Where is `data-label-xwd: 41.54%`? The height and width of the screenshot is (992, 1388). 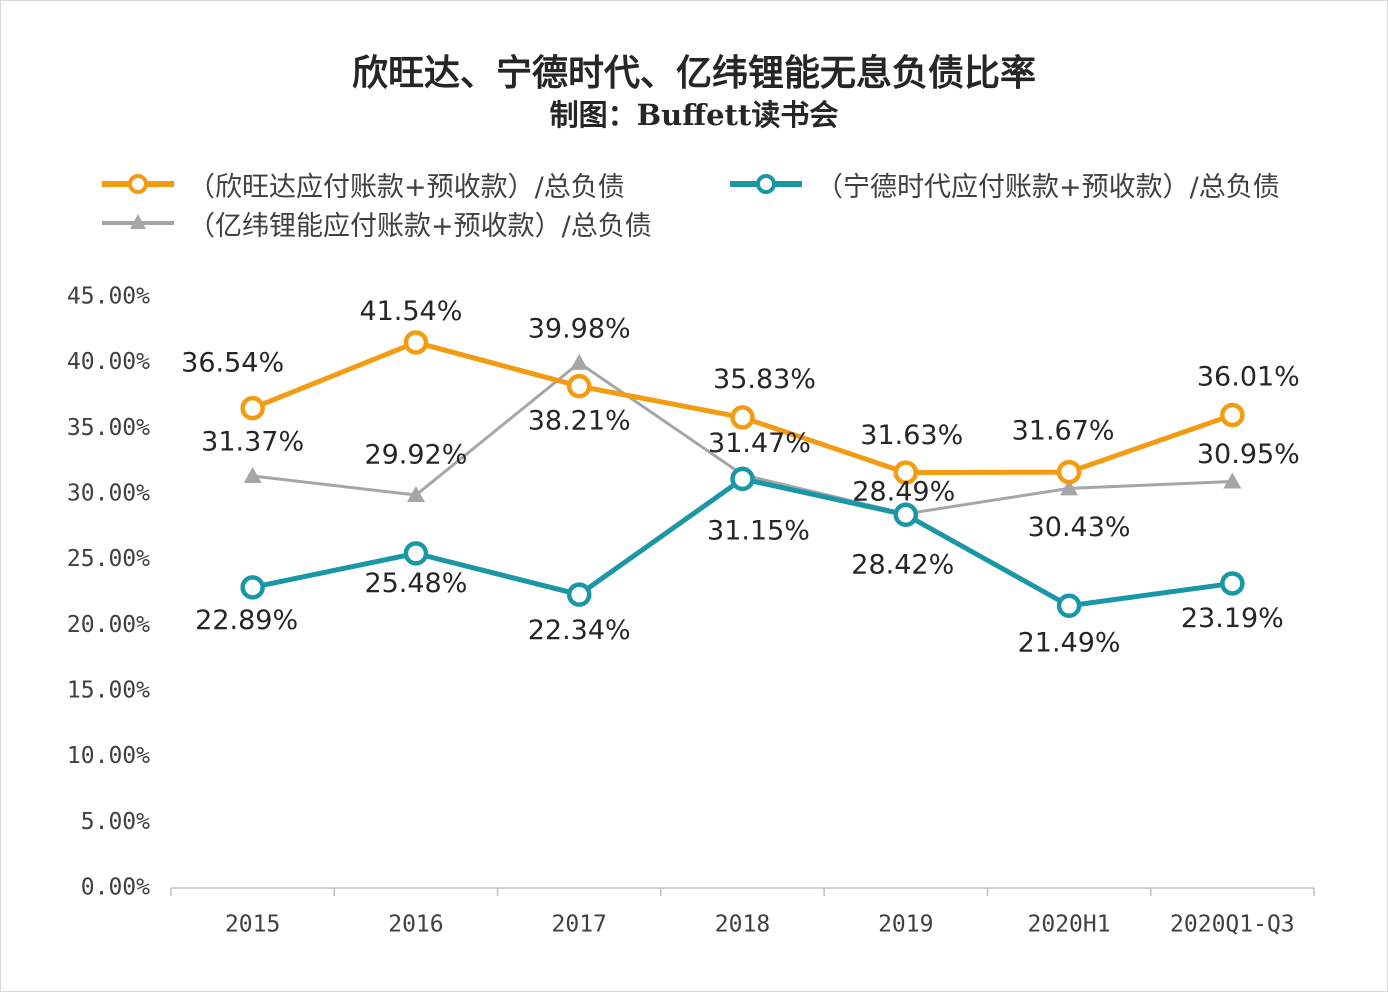 data-label-xwd: 41.54% is located at coordinates (410, 311).